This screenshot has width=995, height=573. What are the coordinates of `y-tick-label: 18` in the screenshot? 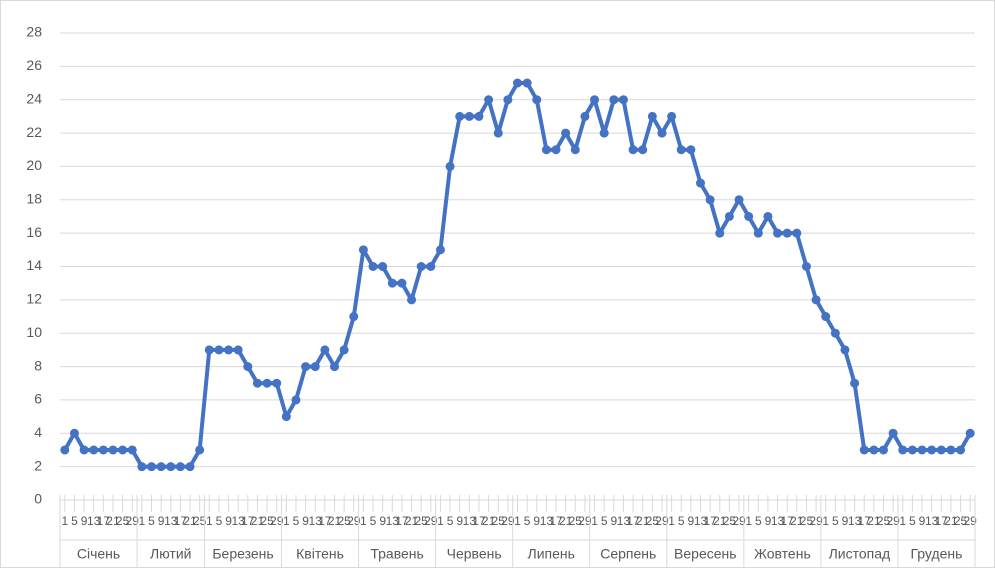 It's located at (34, 198).